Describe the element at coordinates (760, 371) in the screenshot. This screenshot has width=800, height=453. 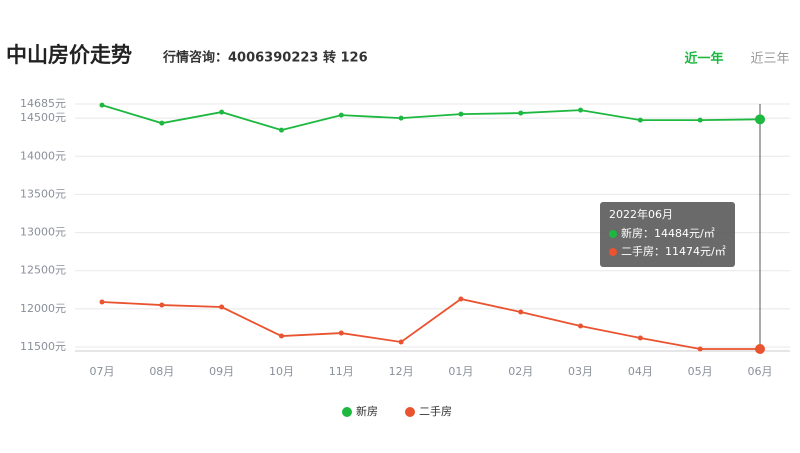
I see `x-tick-label: 06月` at that location.